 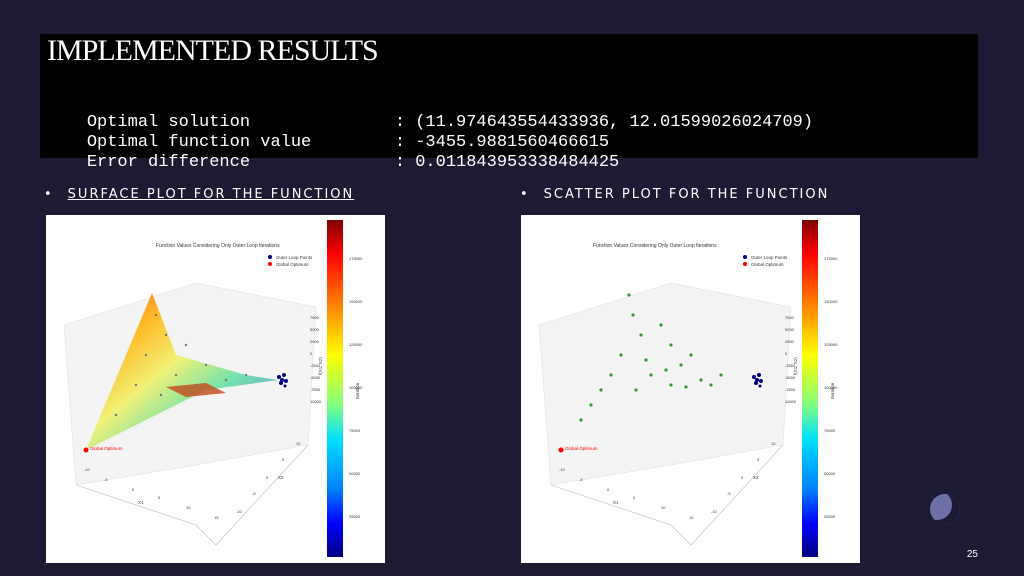 What do you see at coordinates (651, 357) in the screenshot?
I see `scatter-points` at bounding box center [651, 357].